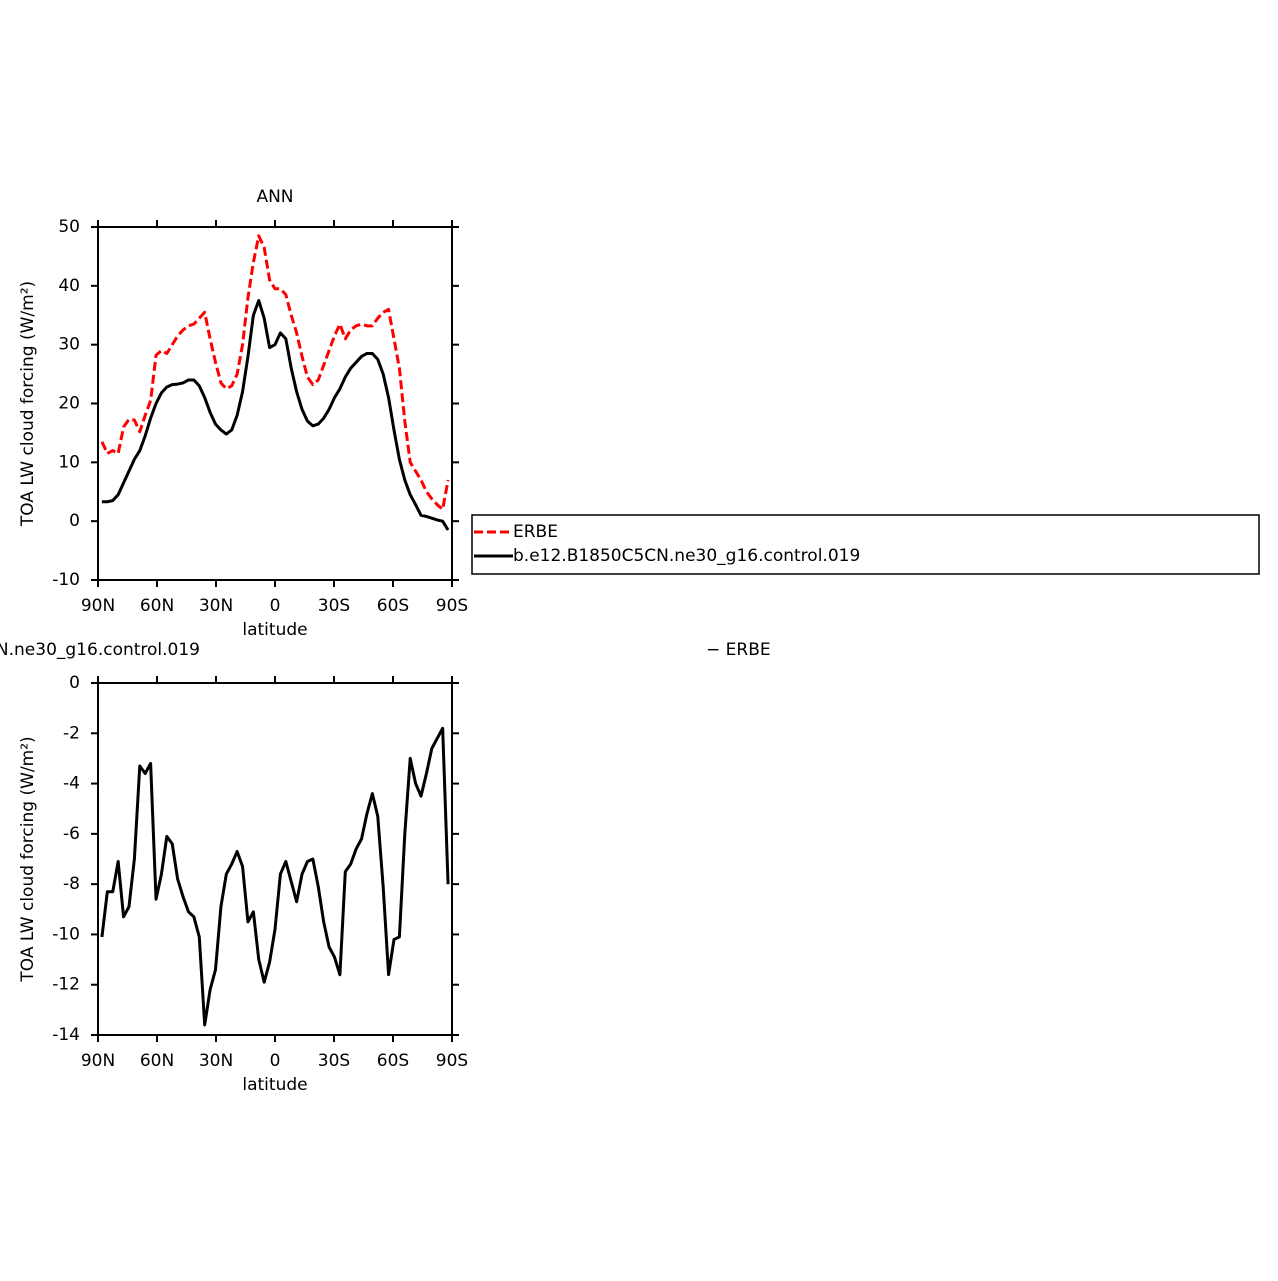 Image resolution: width=1278 pixels, height=1281 pixels. I want to click on y-tick-label: 20, so click(69, 404).